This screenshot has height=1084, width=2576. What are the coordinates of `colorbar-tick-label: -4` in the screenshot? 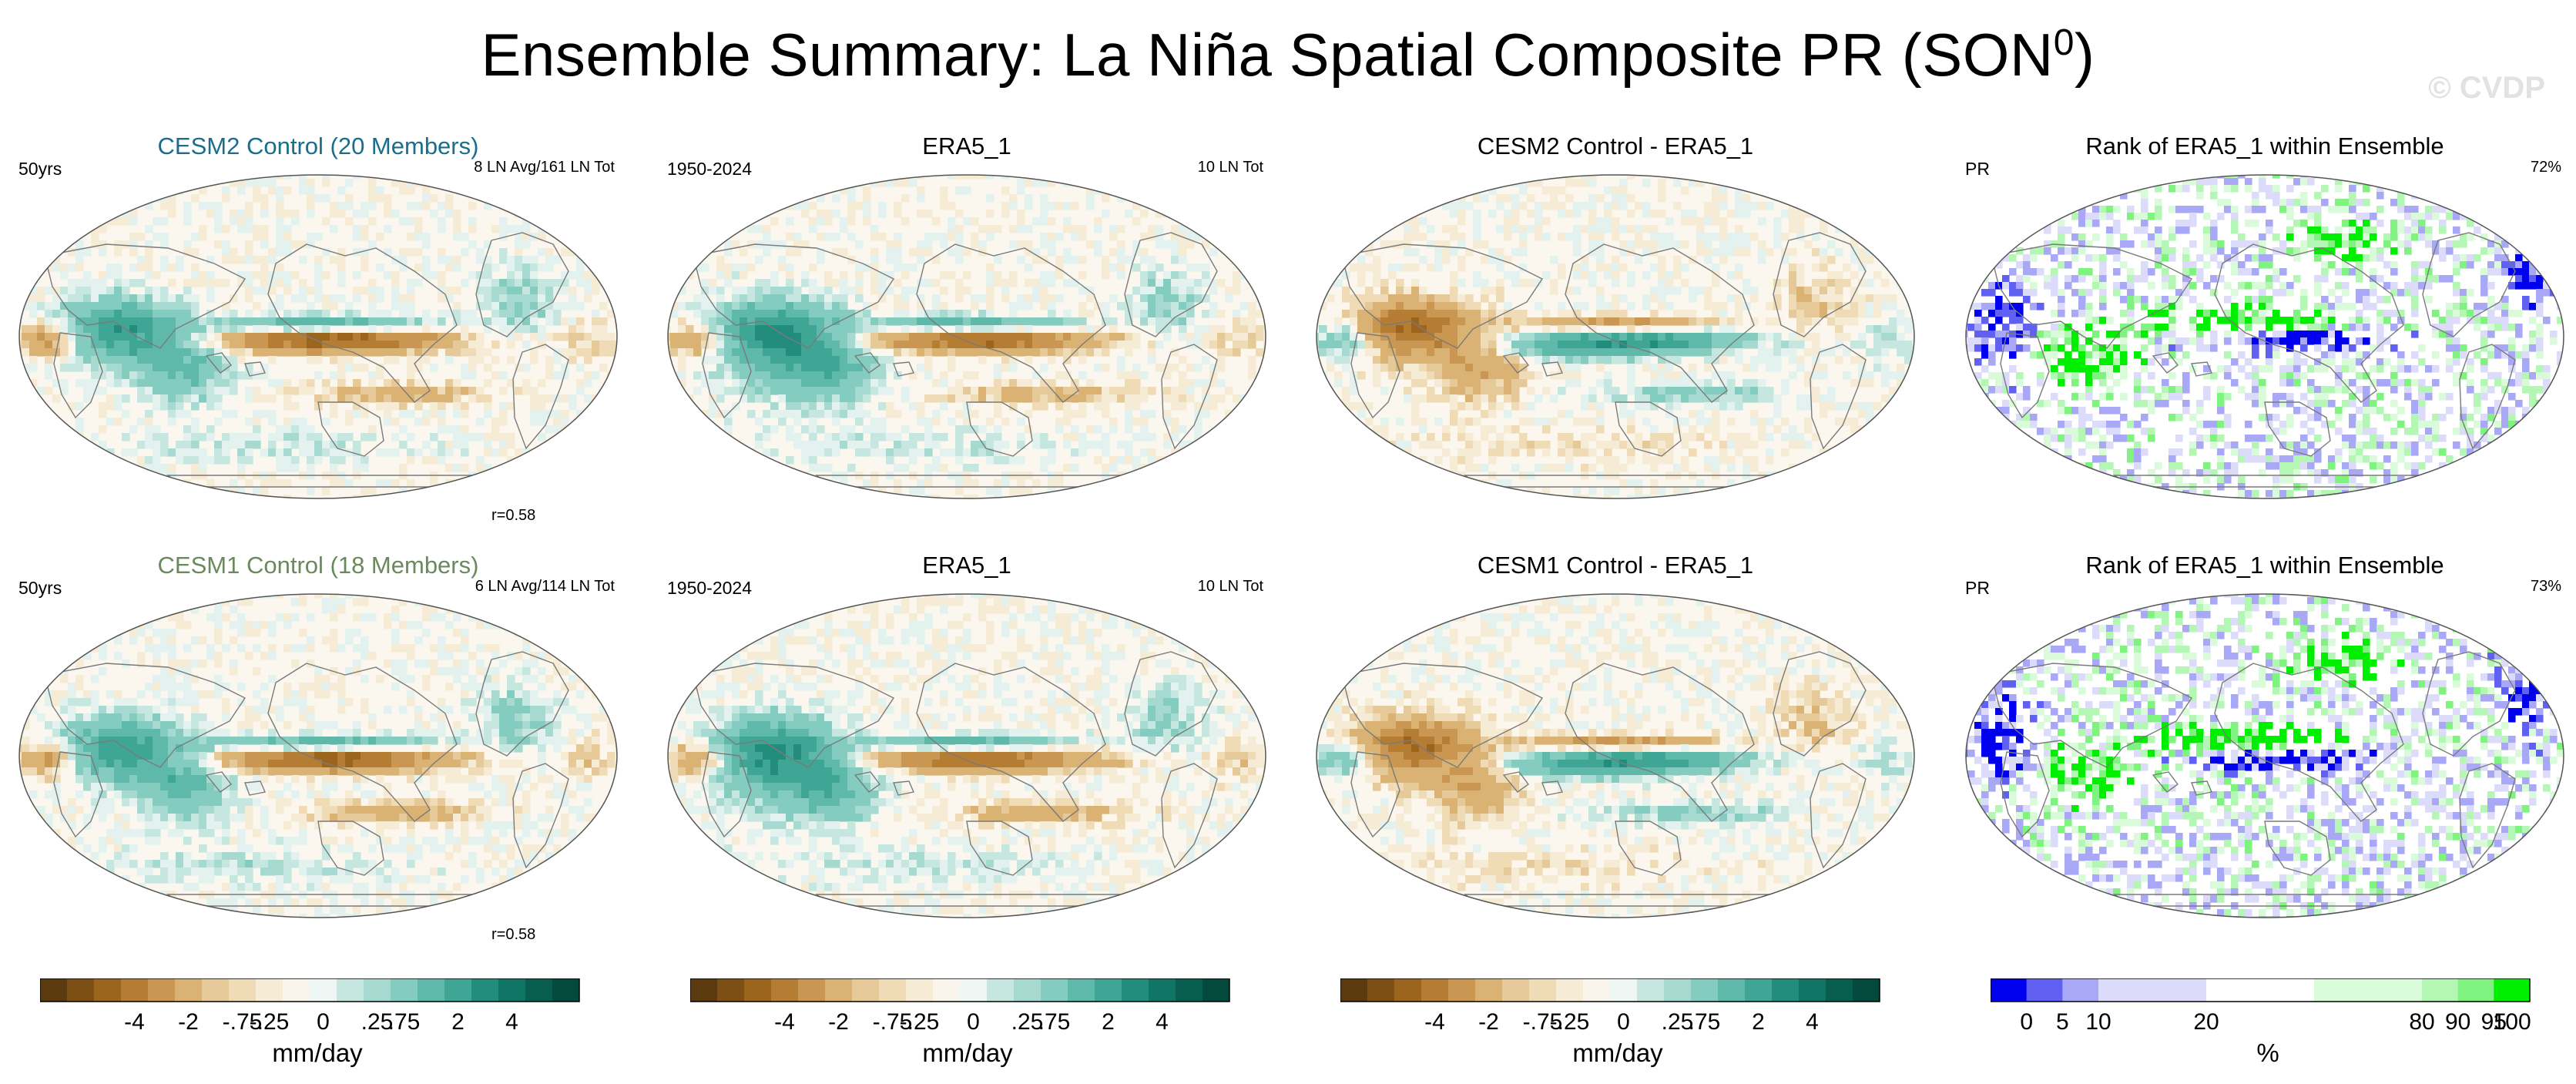 It's located at (1434, 1022).